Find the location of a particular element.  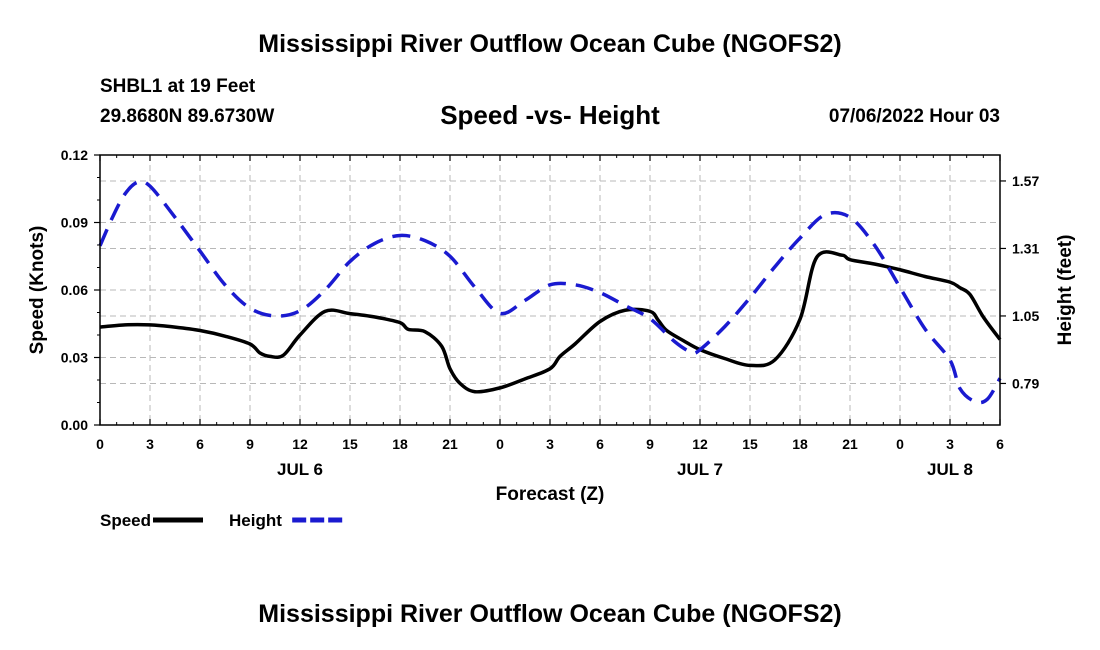

y-tick-label-left: 0.09 is located at coordinates (74, 223).